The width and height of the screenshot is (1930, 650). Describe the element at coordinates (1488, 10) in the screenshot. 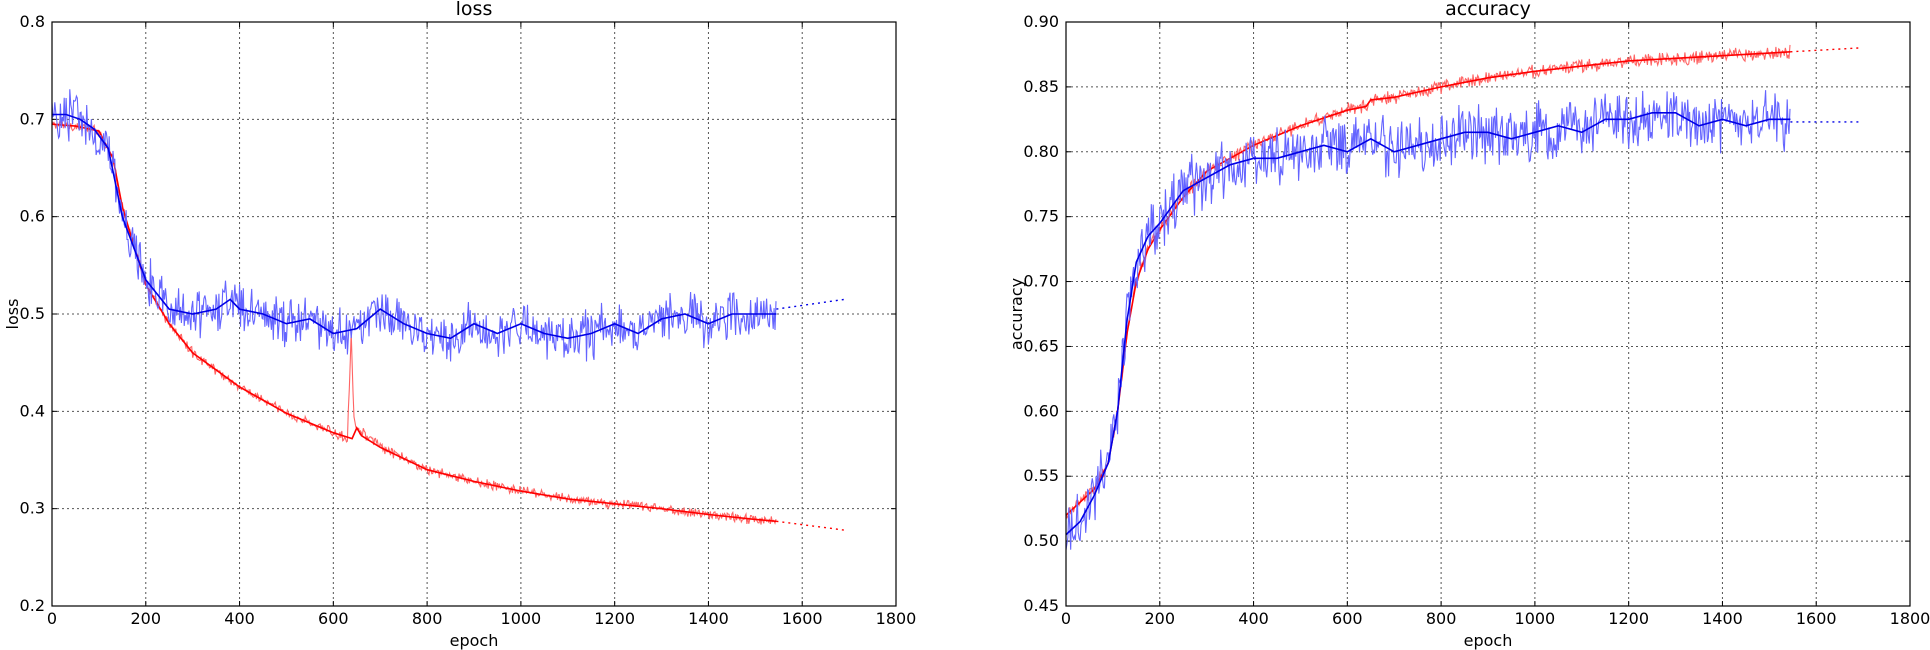

I see `accuracy-title: accuracy` at that location.